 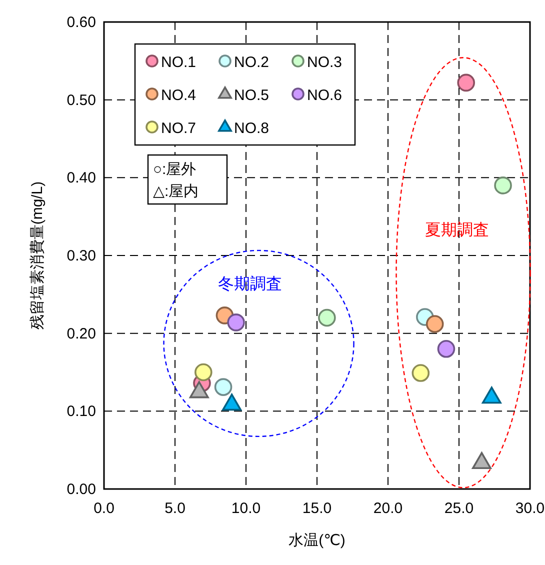 I want to click on legend-label: NO.2, so click(x=252, y=62).